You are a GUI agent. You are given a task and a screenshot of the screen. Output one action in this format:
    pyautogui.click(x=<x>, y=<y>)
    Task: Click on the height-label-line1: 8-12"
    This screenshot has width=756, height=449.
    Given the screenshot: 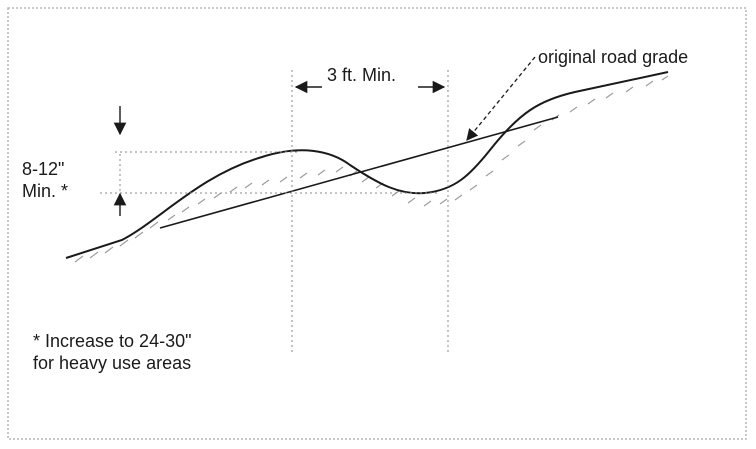 What is the action you would take?
    pyautogui.click(x=43, y=169)
    